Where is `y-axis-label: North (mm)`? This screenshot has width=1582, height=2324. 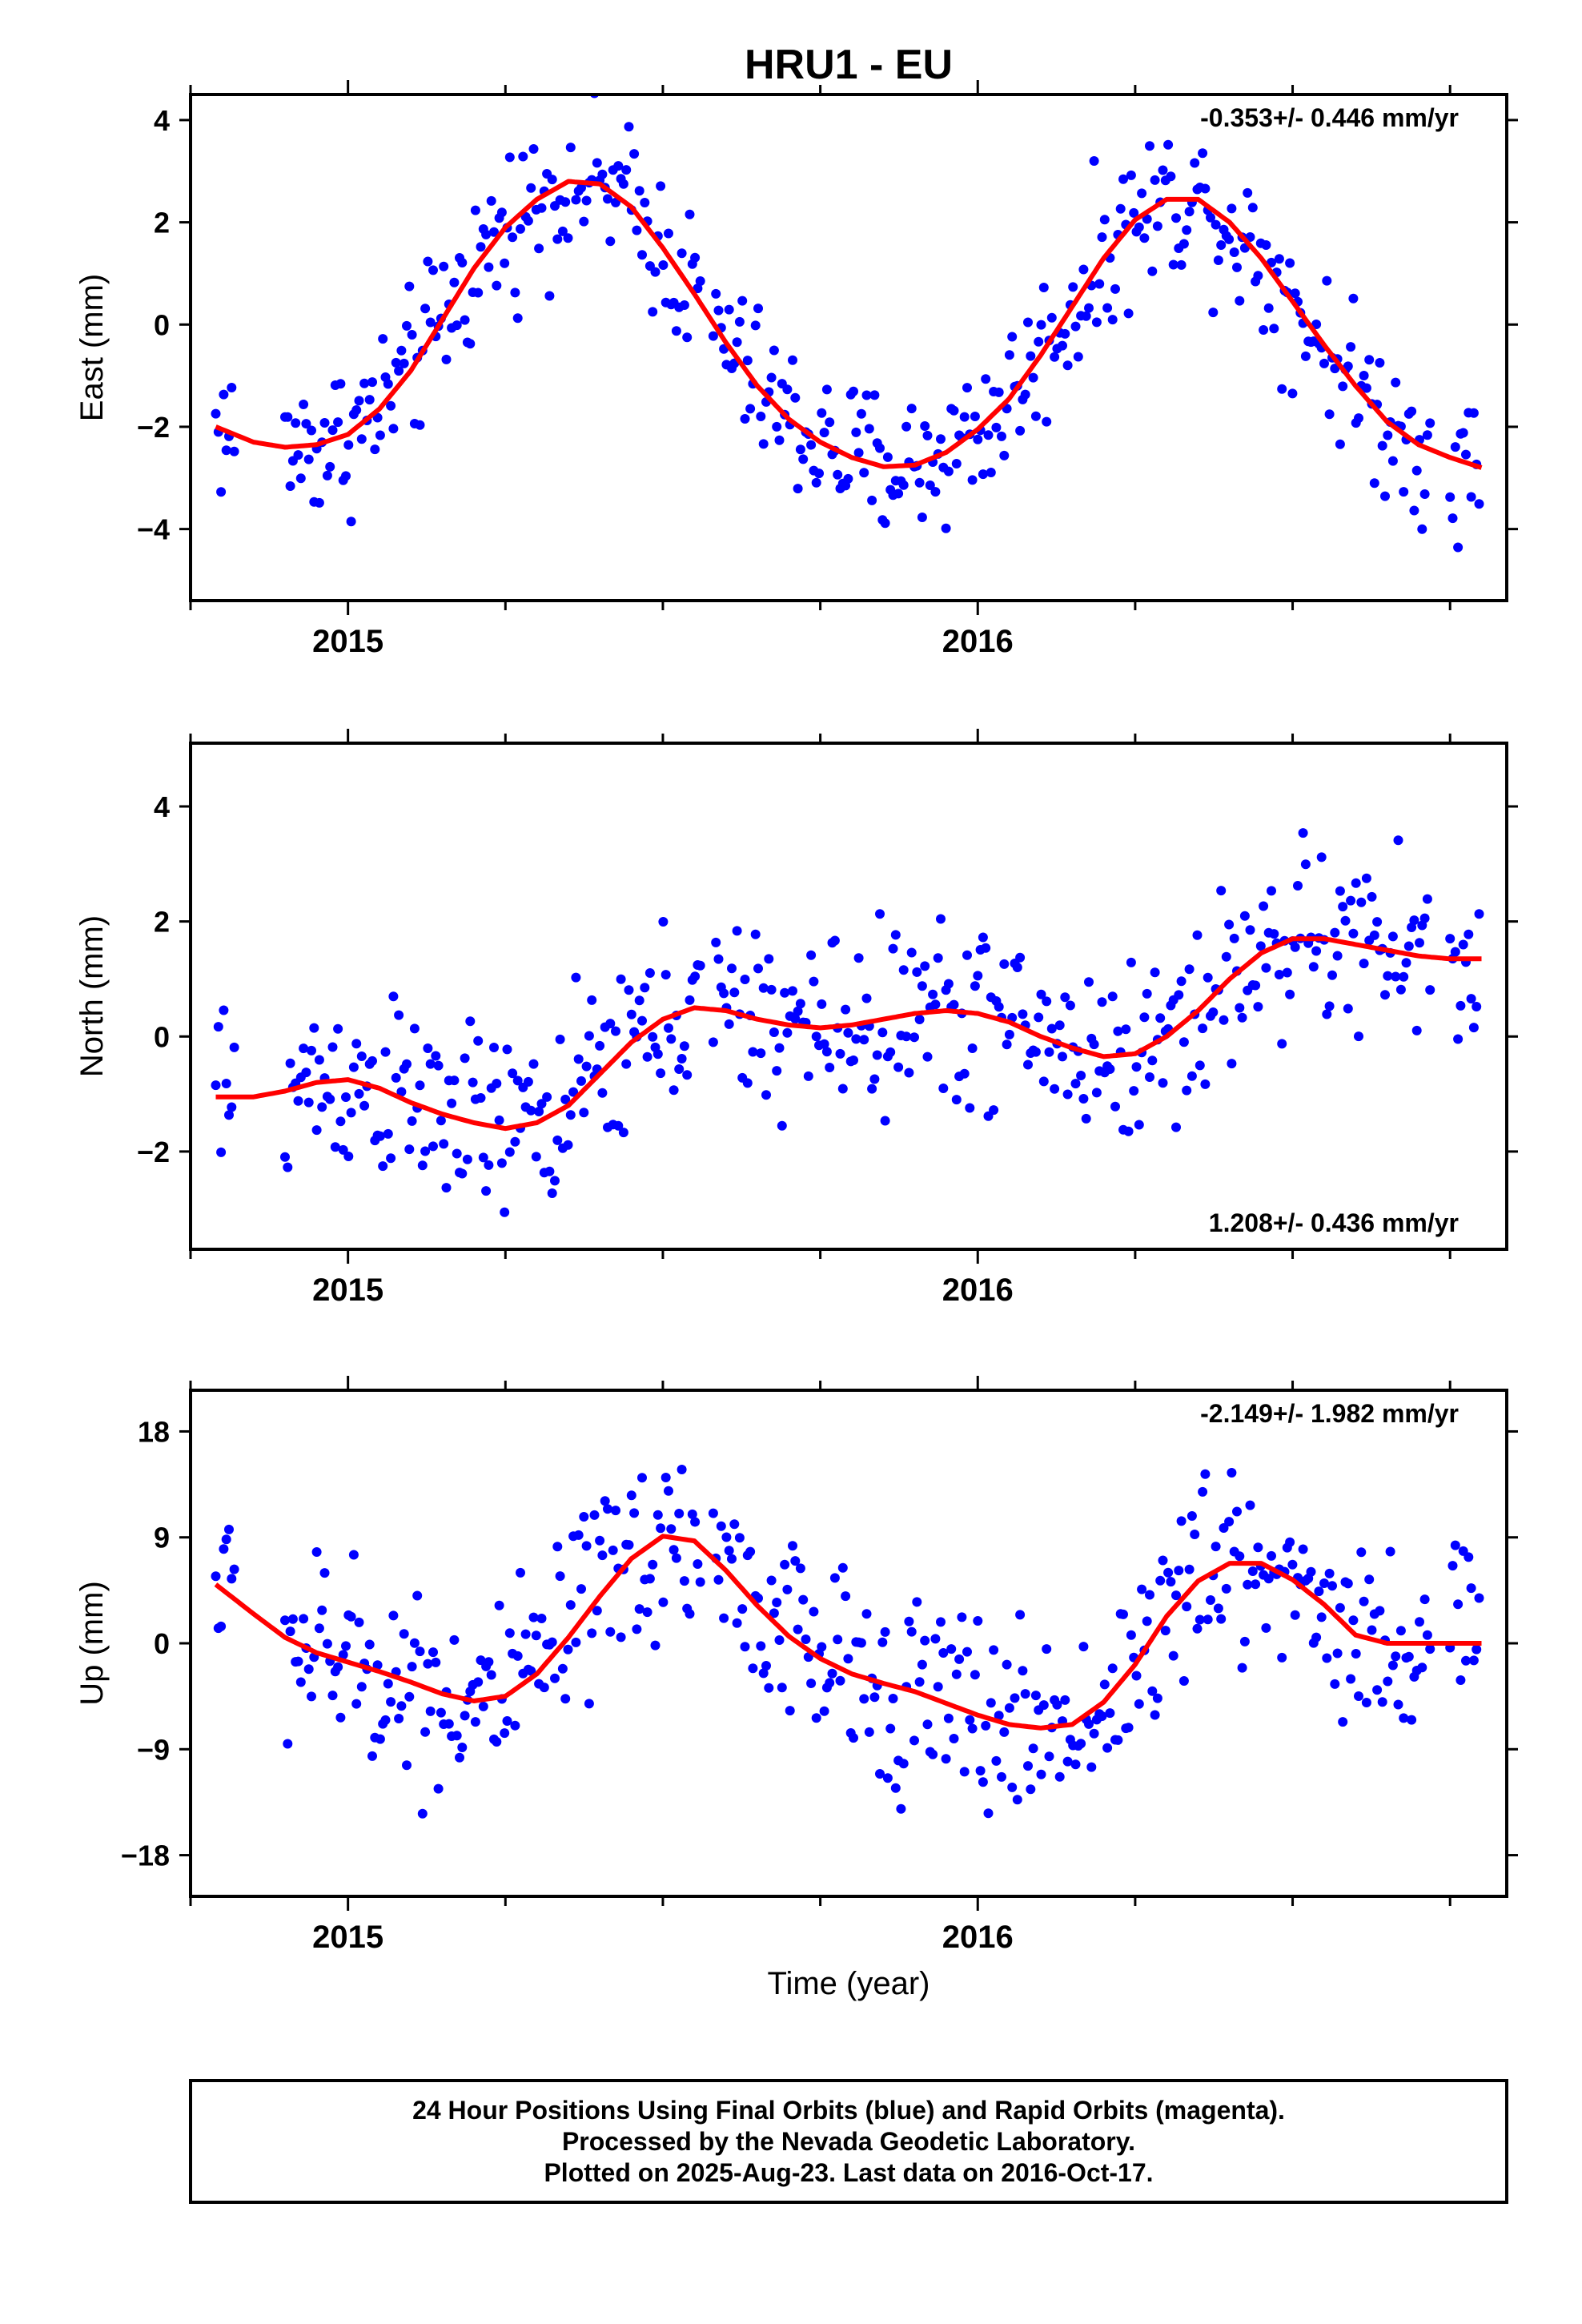 y-axis-label: North (mm) is located at coordinates (92, 996).